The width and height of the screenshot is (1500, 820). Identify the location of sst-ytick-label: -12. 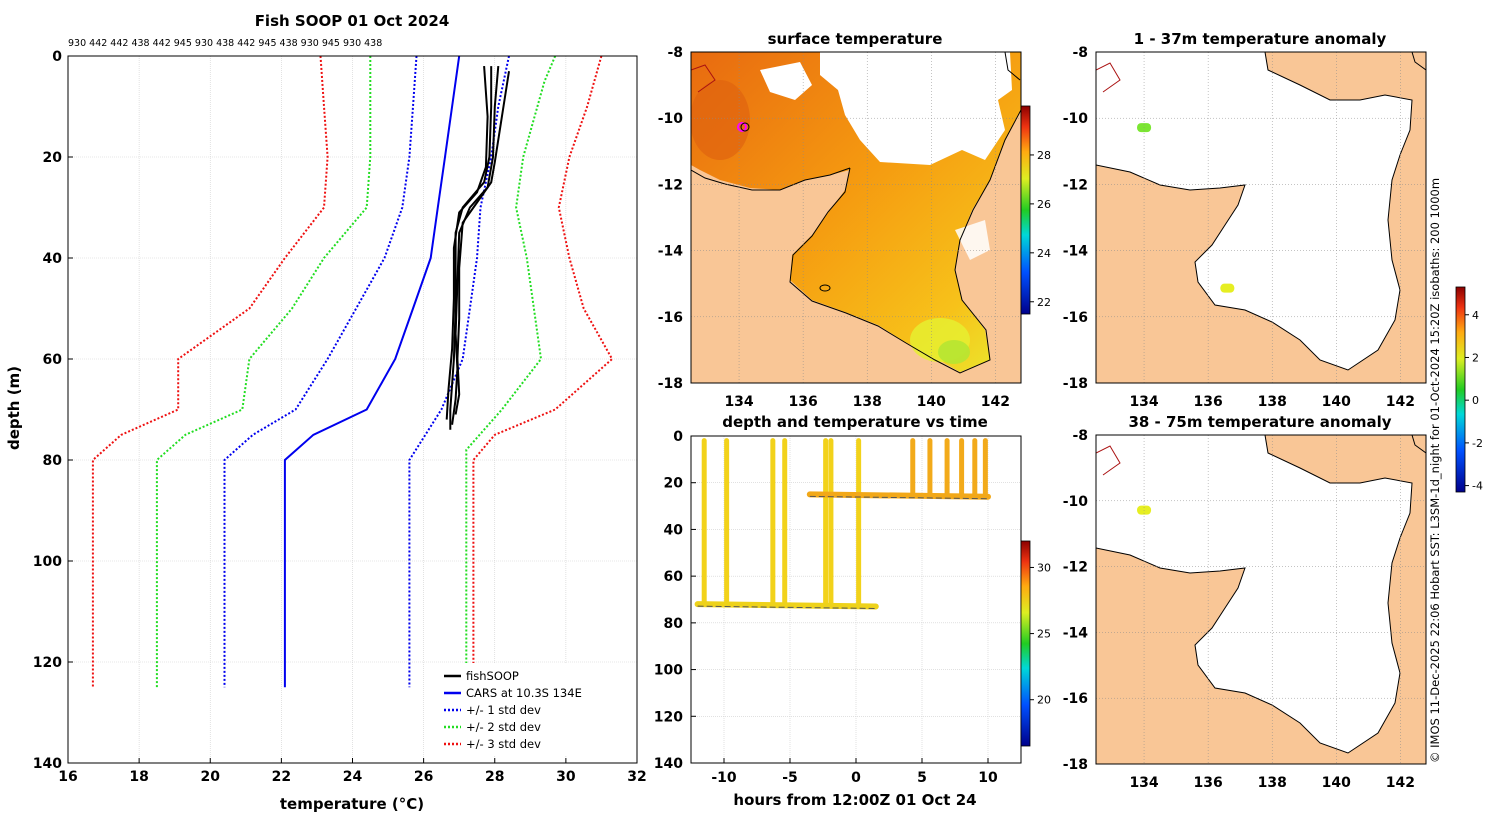
(670, 185).